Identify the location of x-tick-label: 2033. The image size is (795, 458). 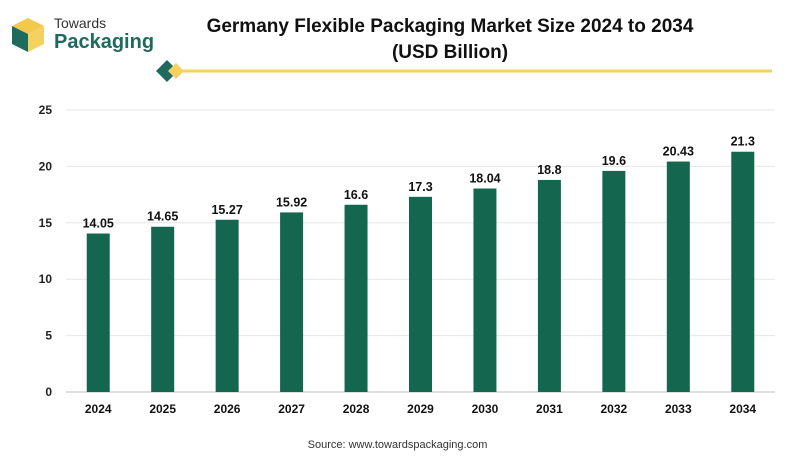
(678, 409).